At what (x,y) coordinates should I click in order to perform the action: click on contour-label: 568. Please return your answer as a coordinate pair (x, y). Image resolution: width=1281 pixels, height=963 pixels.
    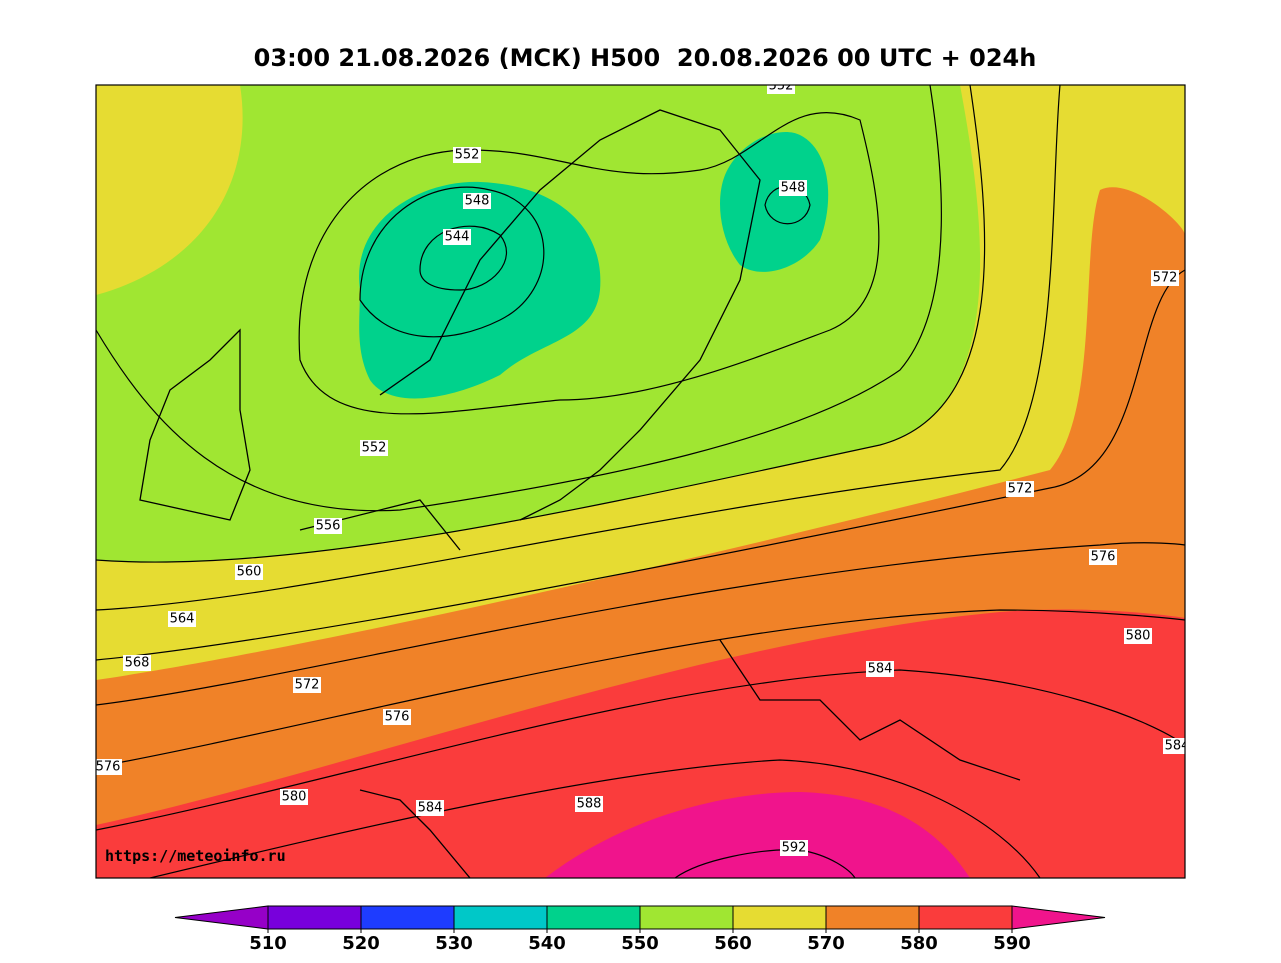
    Looking at the image, I should click on (137, 663).